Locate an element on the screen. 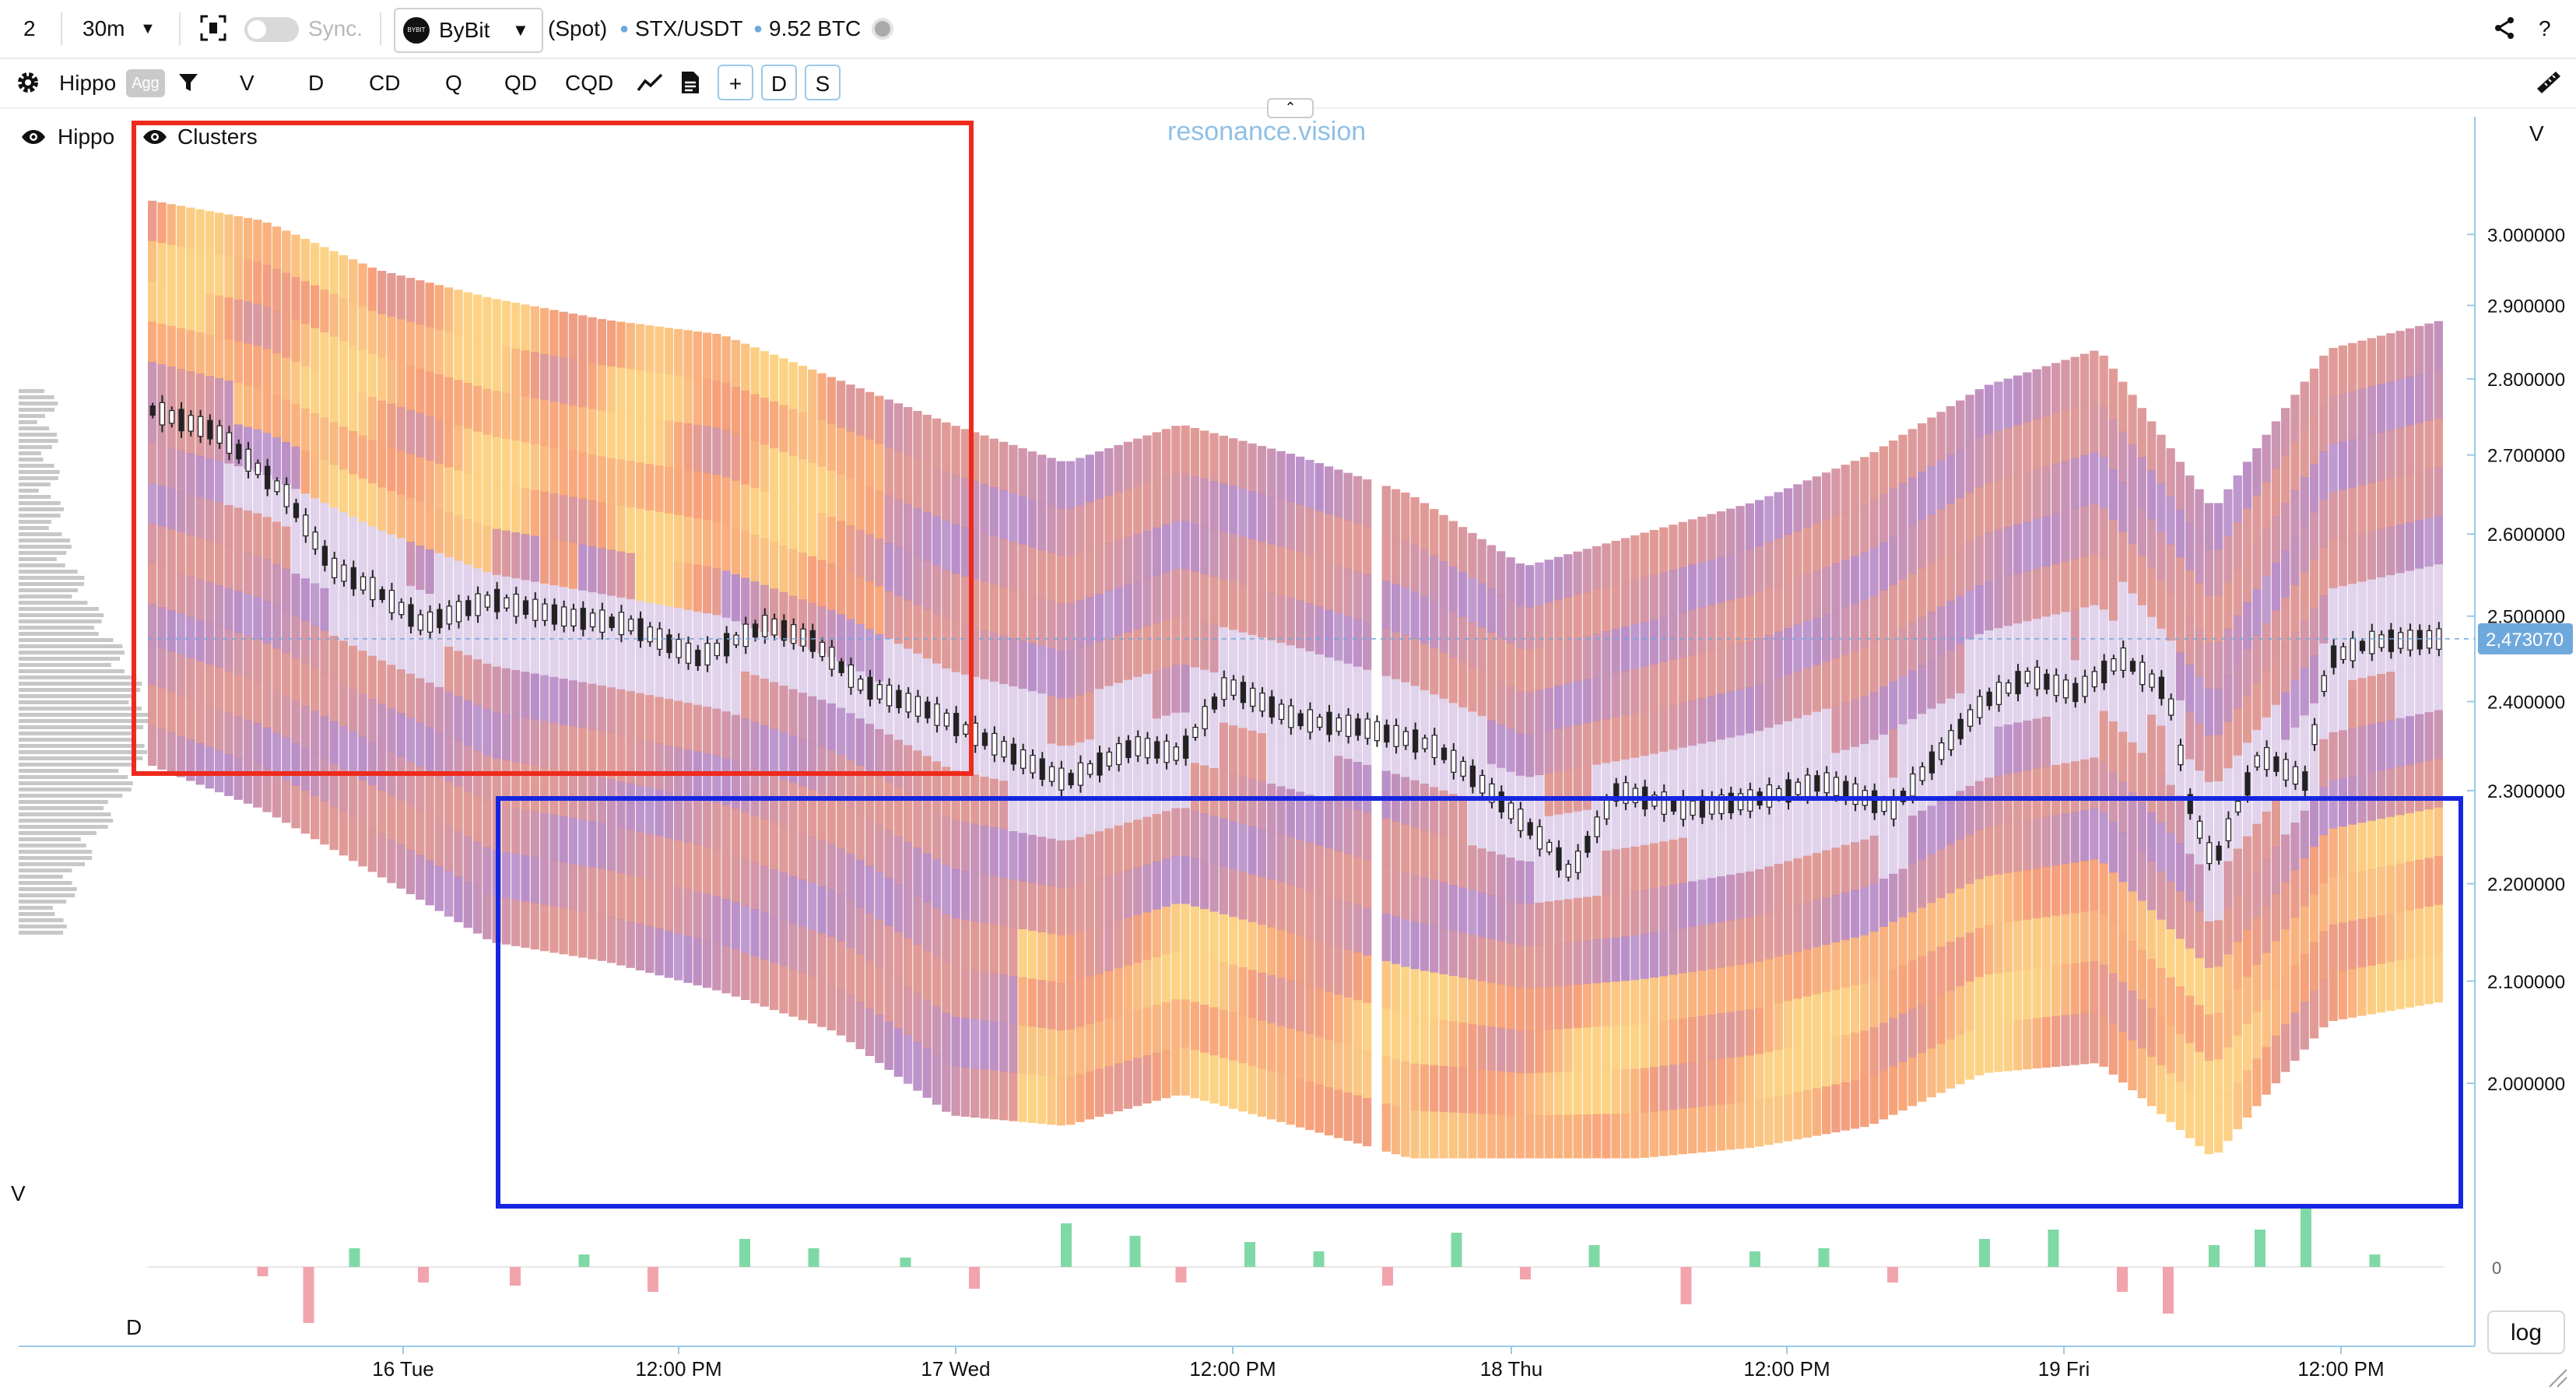 This screenshot has width=2576, height=1393. legend-hippo: Hippo is located at coordinates (87, 137).